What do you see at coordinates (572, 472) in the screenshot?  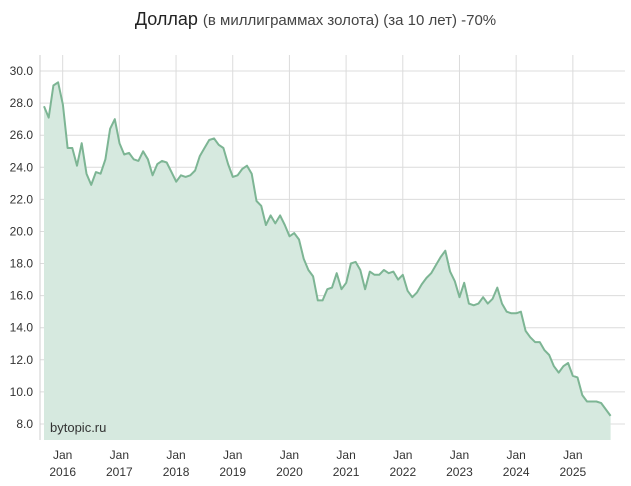 I see `x-tick-label-year: 2025` at bounding box center [572, 472].